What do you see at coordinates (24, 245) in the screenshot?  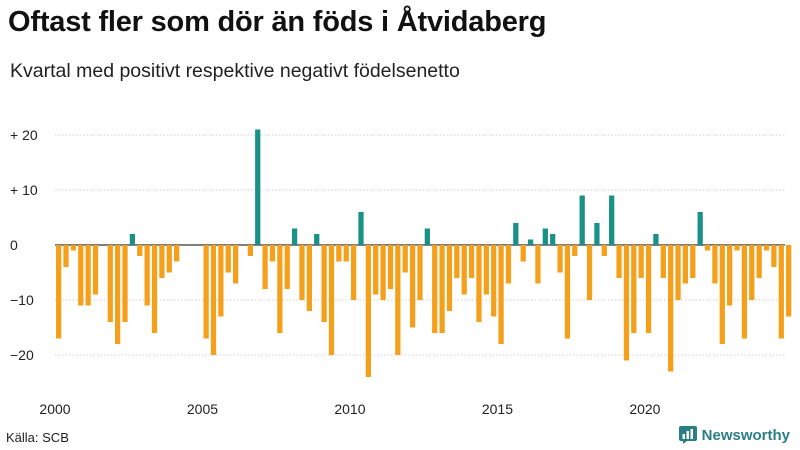 I see `y-axis-labels: + 20 + 10 0 −10 −20` at bounding box center [24, 245].